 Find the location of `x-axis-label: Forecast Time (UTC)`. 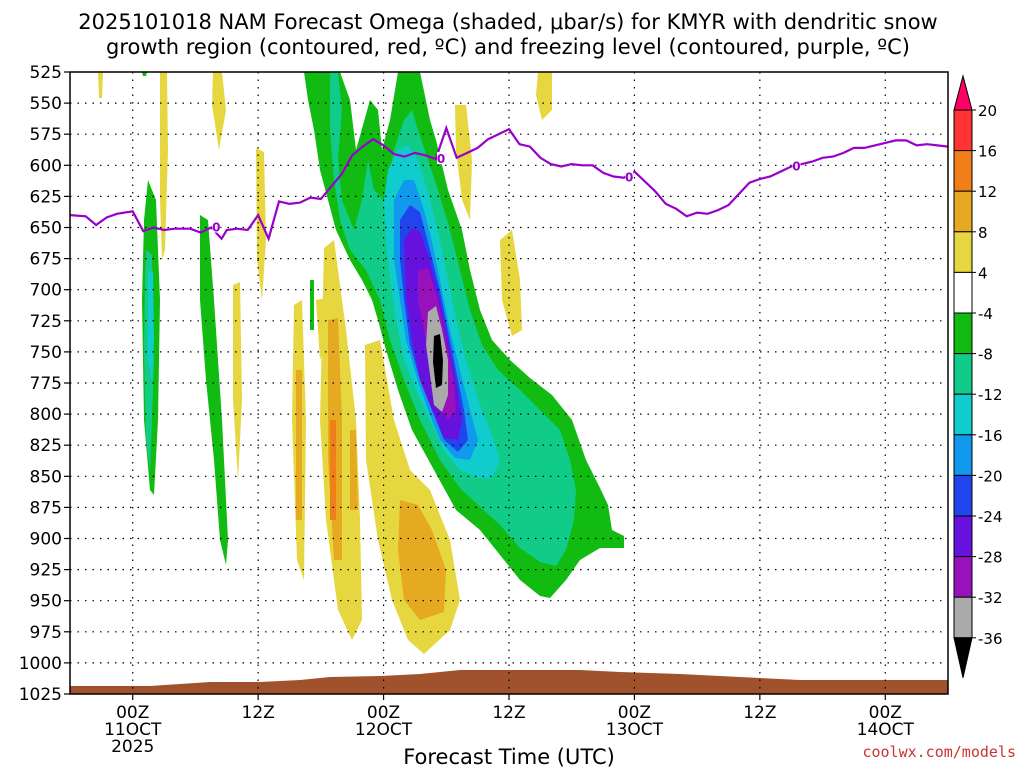

x-axis-label: Forecast Time (UTC) is located at coordinates (509, 756).